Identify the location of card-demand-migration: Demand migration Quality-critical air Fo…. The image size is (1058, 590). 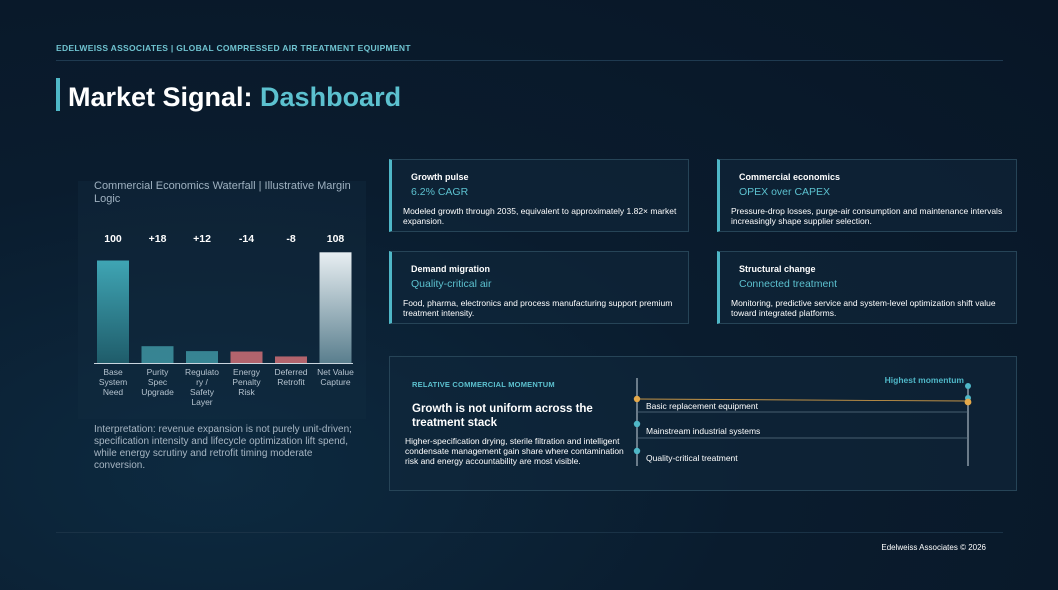
(539, 287).